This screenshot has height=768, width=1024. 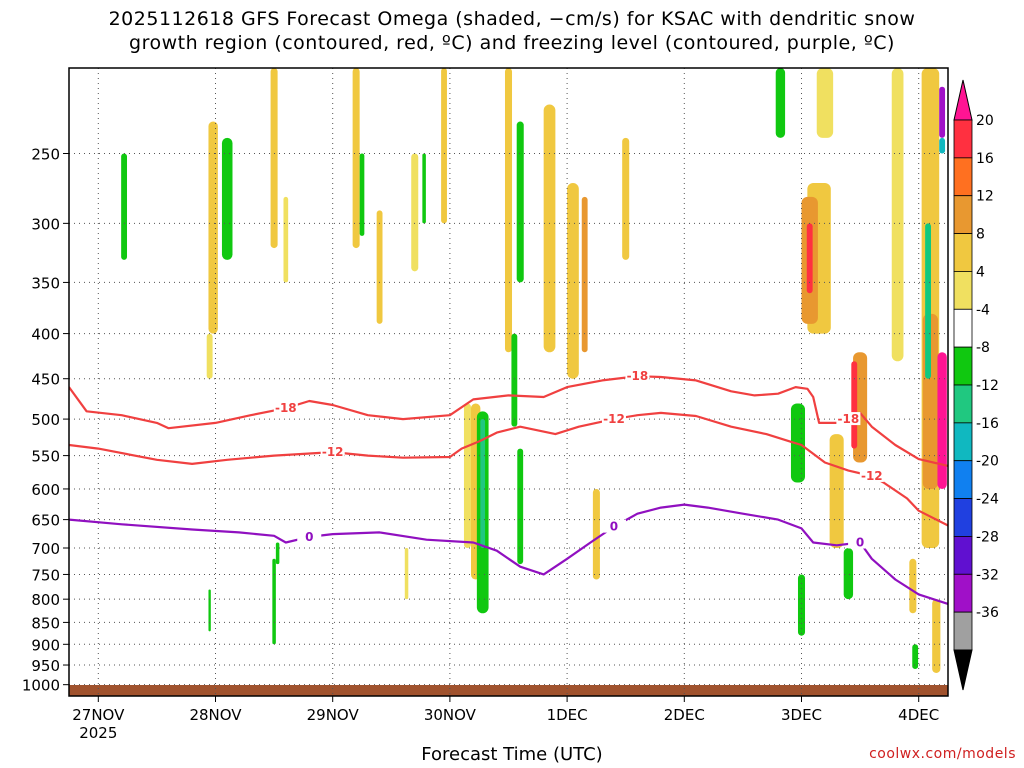 What do you see at coordinates (45, 457) in the screenshot?
I see `y-tick-label-550: 550` at bounding box center [45, 457].